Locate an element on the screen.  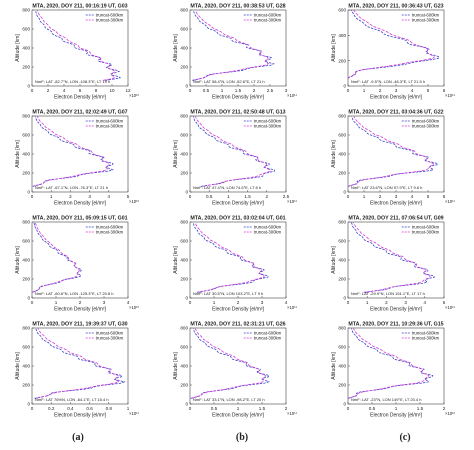
nmf-annotation: NmF: LAT -82.7°N, LON -108.3°E, LT 19 h is located at coordinates (72, 81).